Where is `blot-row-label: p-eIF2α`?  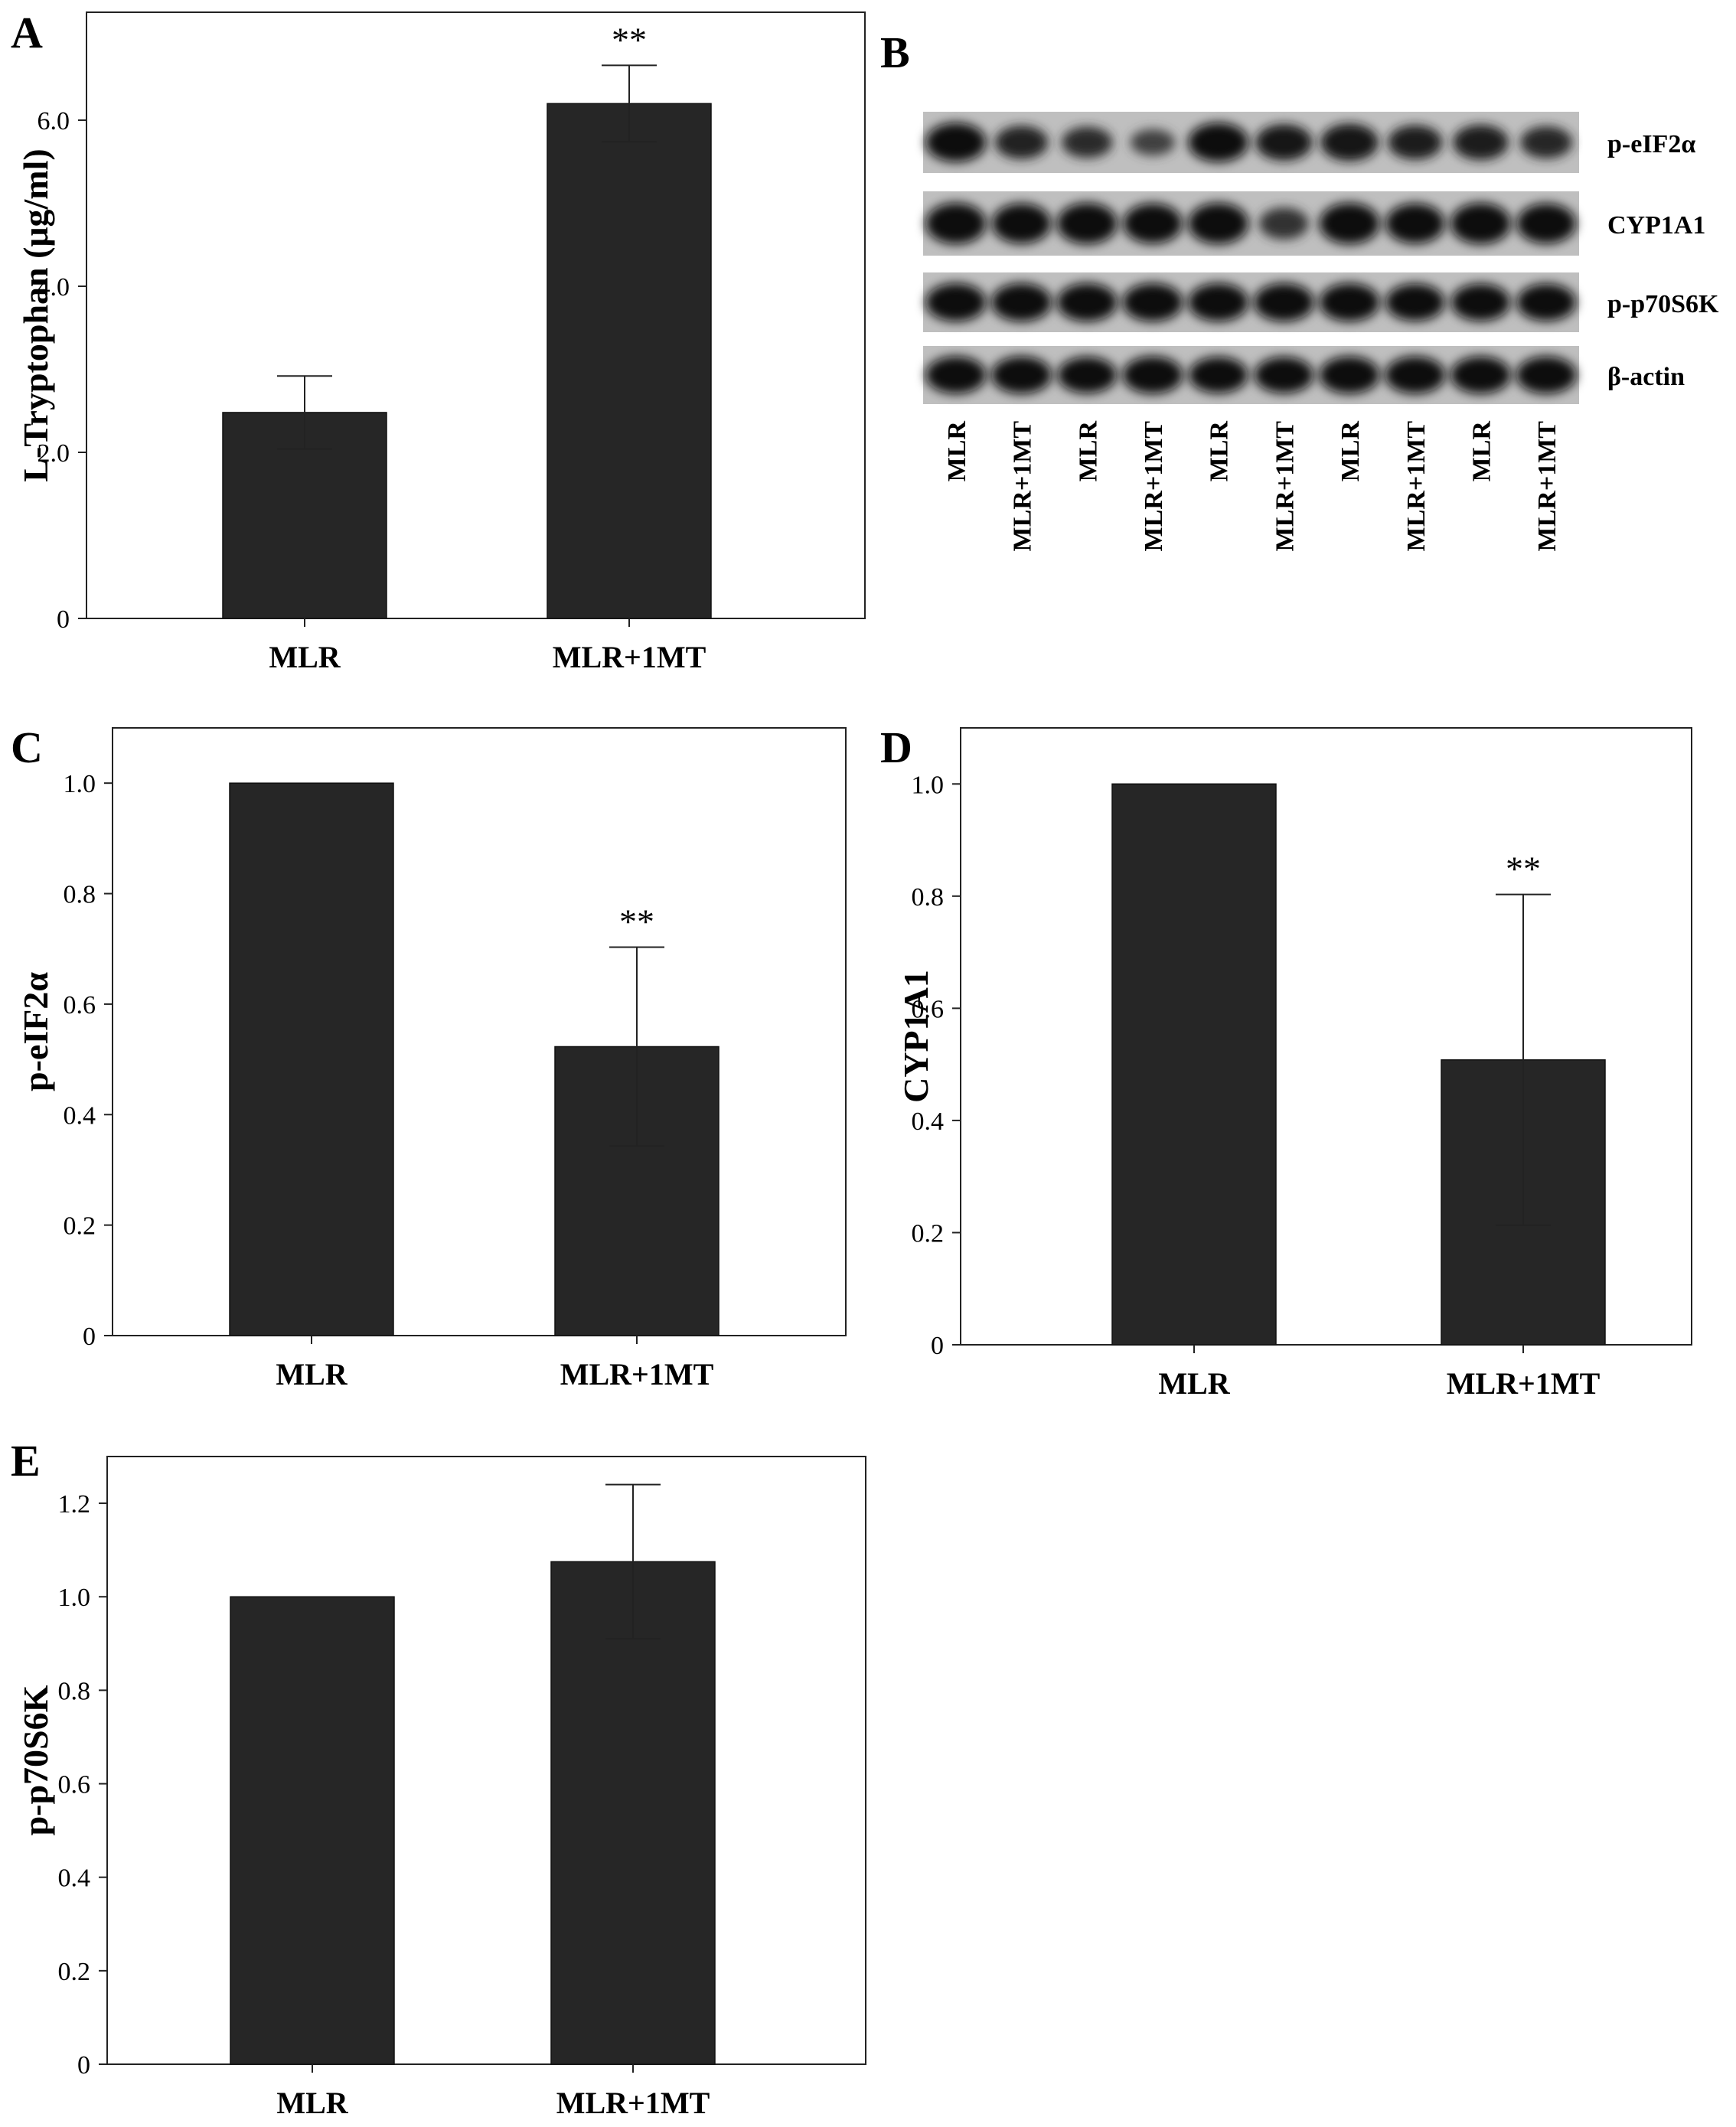
blot-row-label: p-eIF2α is located at coordinates (1651, 144).